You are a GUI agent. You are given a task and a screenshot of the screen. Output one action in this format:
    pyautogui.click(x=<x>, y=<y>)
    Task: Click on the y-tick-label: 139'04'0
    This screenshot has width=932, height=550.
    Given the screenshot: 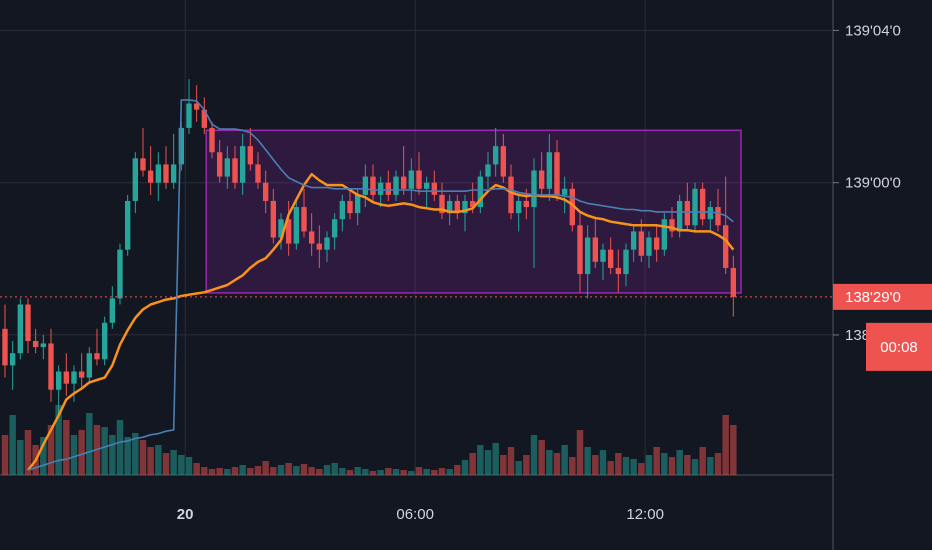 What is the action you would take?
    pyautogui.click(x=873, y=30)
    